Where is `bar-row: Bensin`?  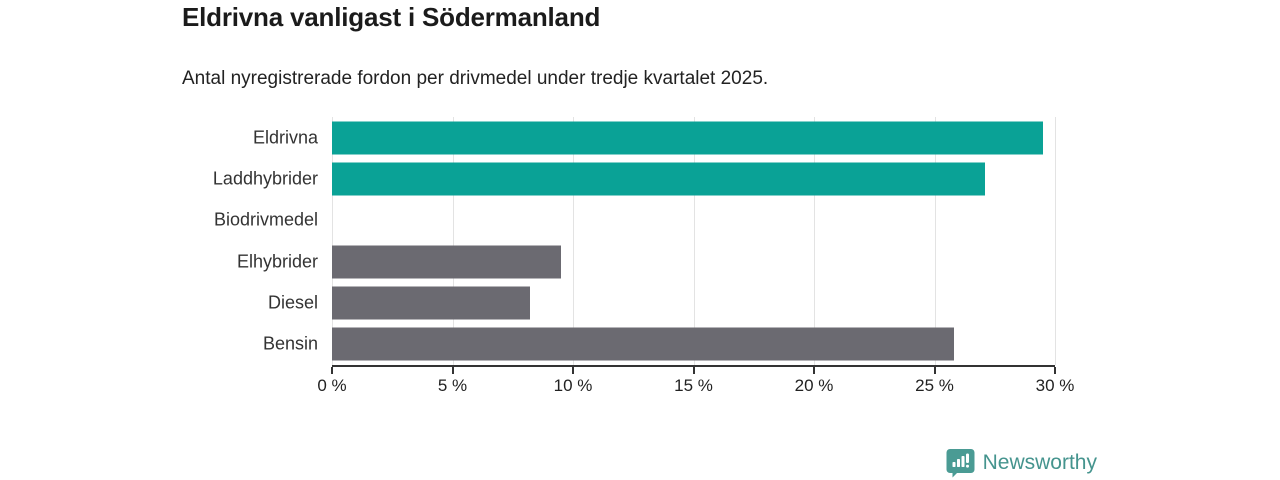
bar-row: Bensin is located at coordinates (659, 344).